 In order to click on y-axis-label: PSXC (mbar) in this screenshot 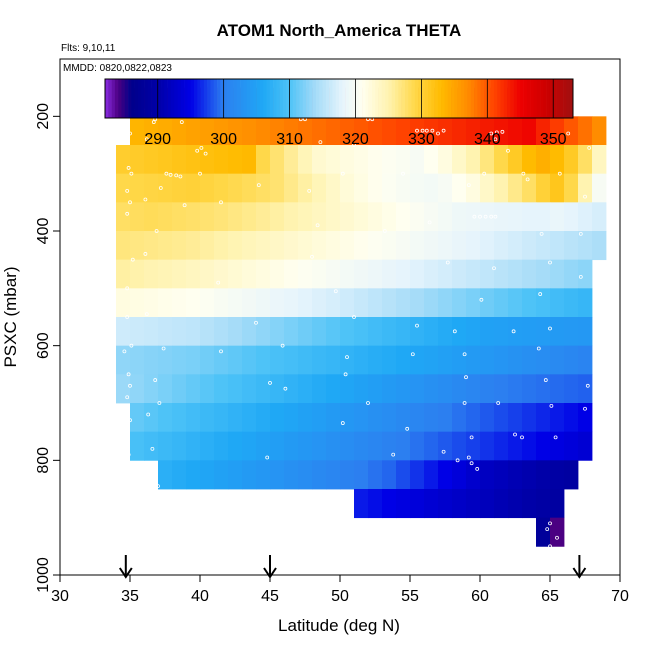, I will do `click(10, 316)`.